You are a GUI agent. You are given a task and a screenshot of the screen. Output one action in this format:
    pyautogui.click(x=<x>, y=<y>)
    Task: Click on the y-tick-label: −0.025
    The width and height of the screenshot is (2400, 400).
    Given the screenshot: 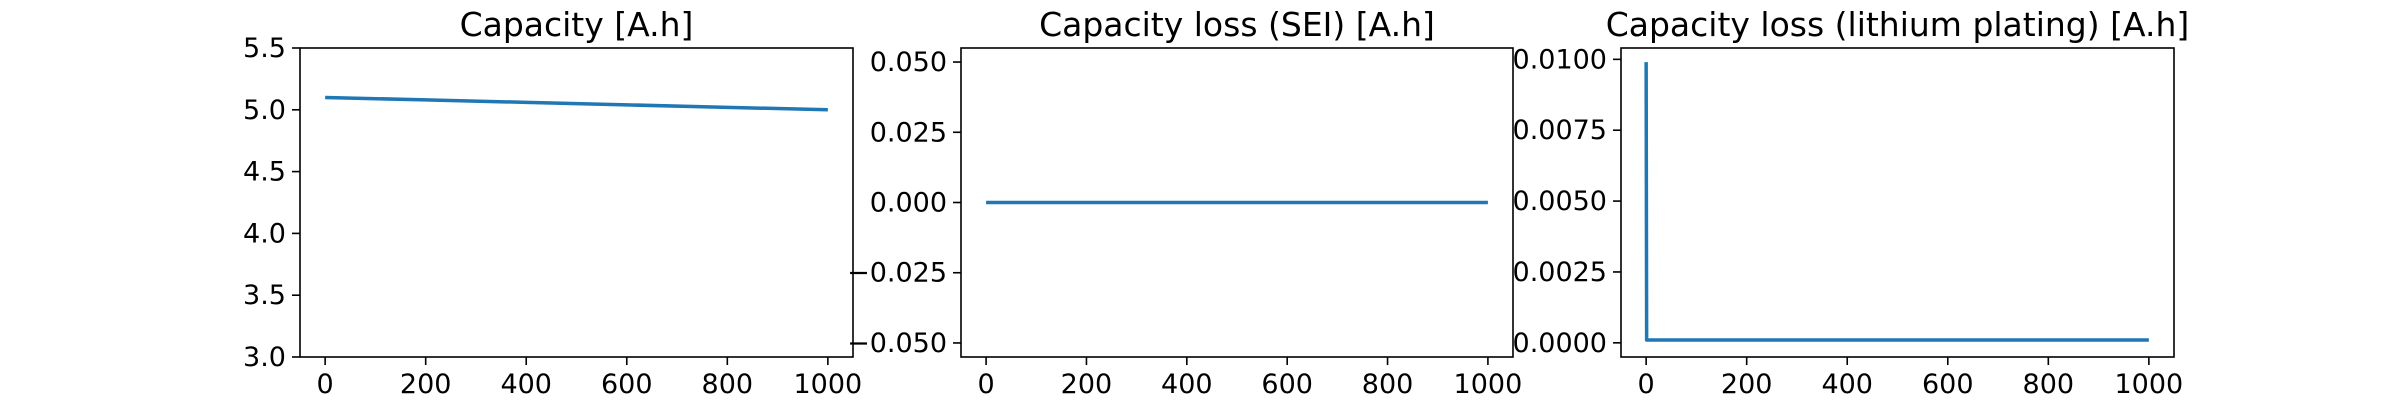 What is the action you would take?
    pyautogui.click(x=897, y=273)
    